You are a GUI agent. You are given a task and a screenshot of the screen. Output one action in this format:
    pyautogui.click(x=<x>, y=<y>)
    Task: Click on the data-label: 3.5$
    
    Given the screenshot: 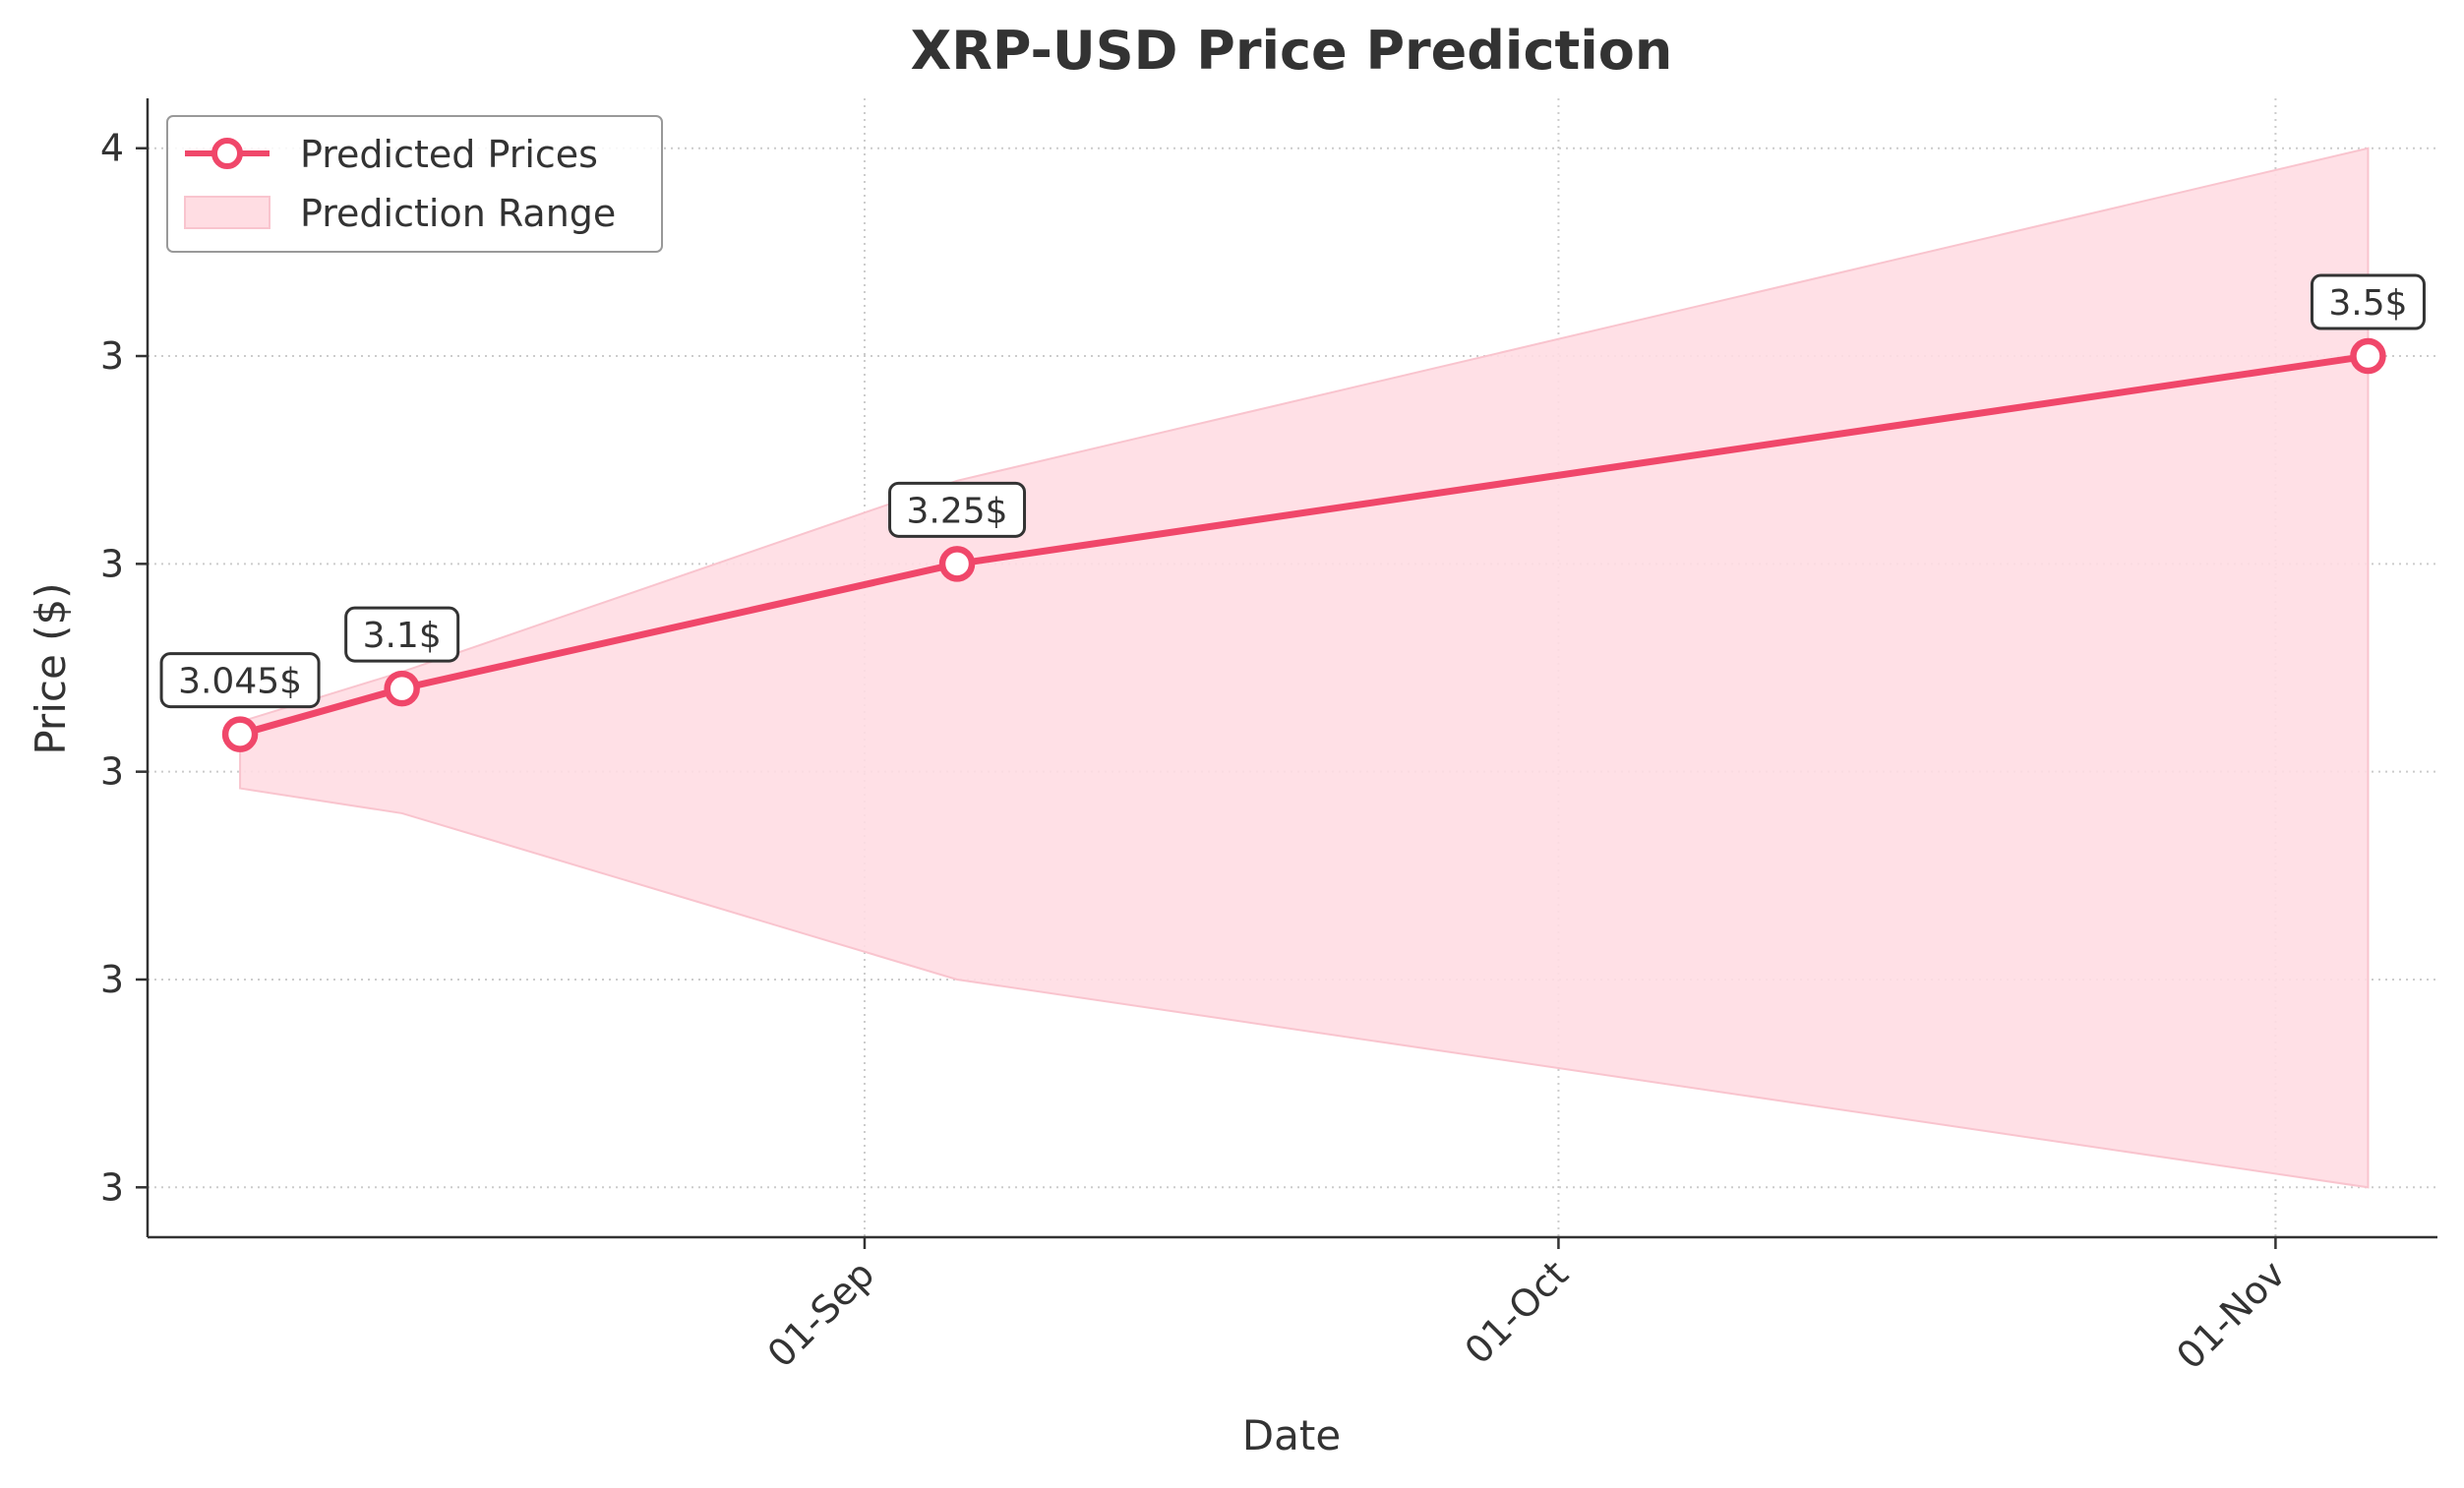 What is the action you would take?
    pyautogui.click(x=2368, y=301)
    